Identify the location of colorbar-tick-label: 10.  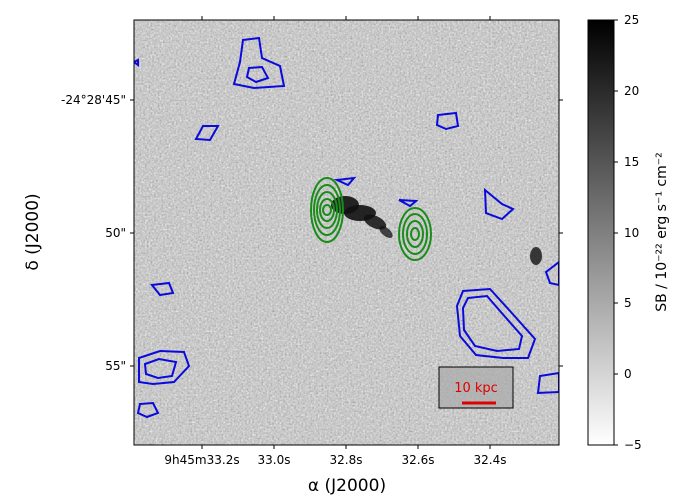
(631, 233).